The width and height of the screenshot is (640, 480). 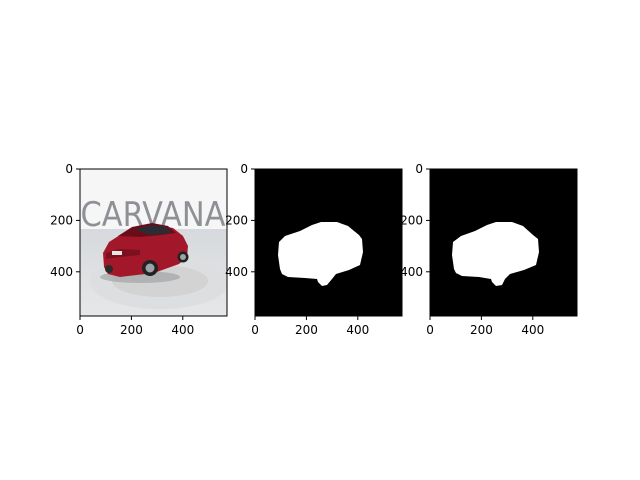 I want to click on red-car, so click(x=144, y=253).